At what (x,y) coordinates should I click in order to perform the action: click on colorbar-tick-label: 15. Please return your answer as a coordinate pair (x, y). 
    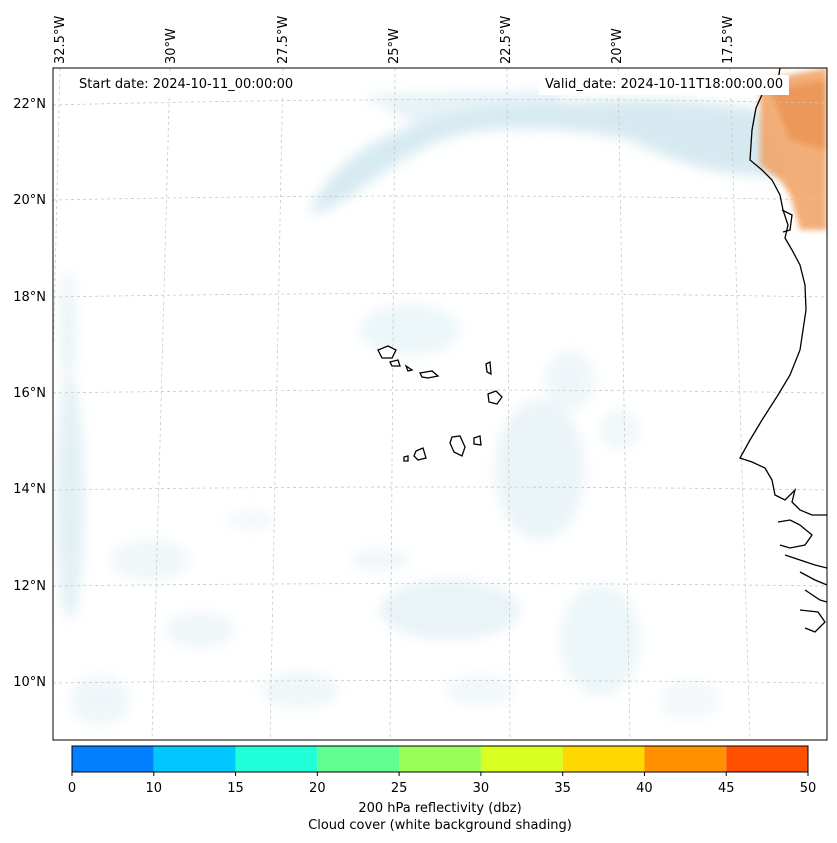
    Looking at the image, I should click on (235, 788).